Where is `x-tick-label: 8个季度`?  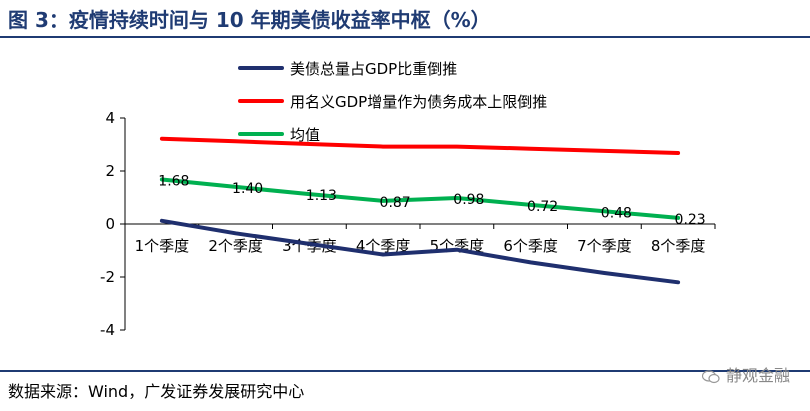 x-tick-label: 8个季度 is located at coordinates (678, 246).